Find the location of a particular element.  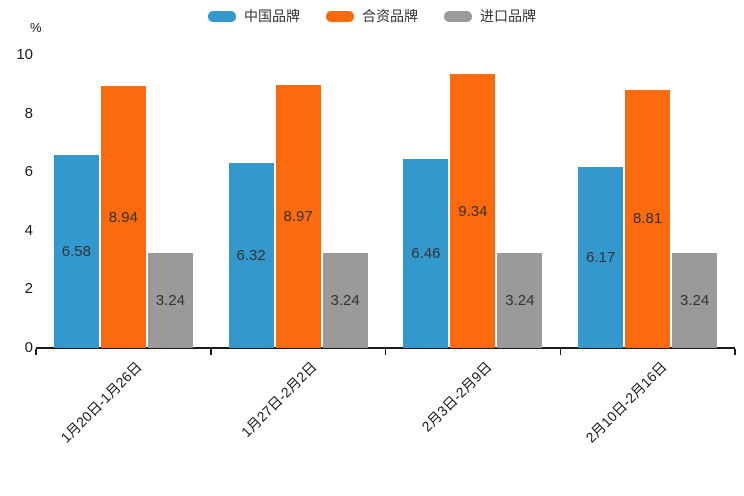

y-tick-label: 6 is located at coordinates (28, 172).